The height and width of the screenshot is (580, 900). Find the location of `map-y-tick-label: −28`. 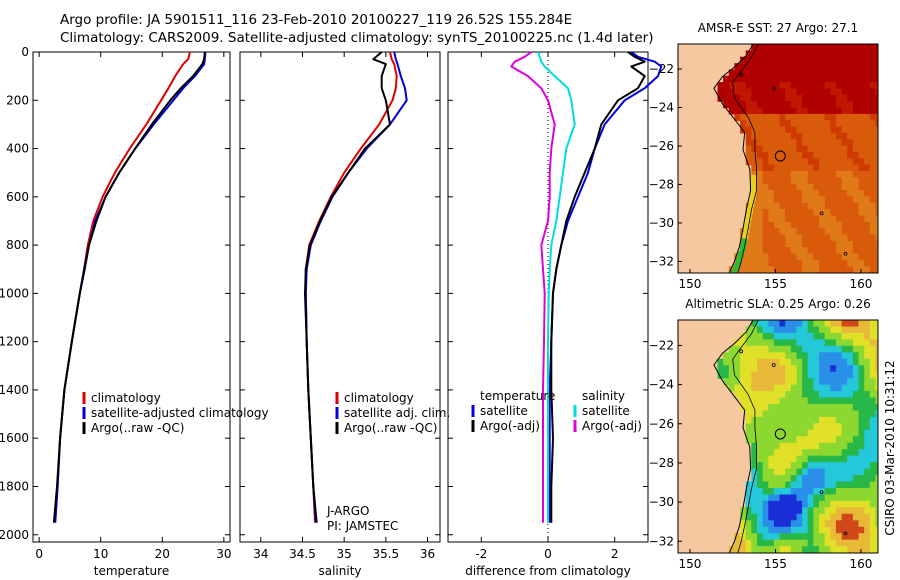

map-y-tick-label: −28 is located at coordinates (661, 184).